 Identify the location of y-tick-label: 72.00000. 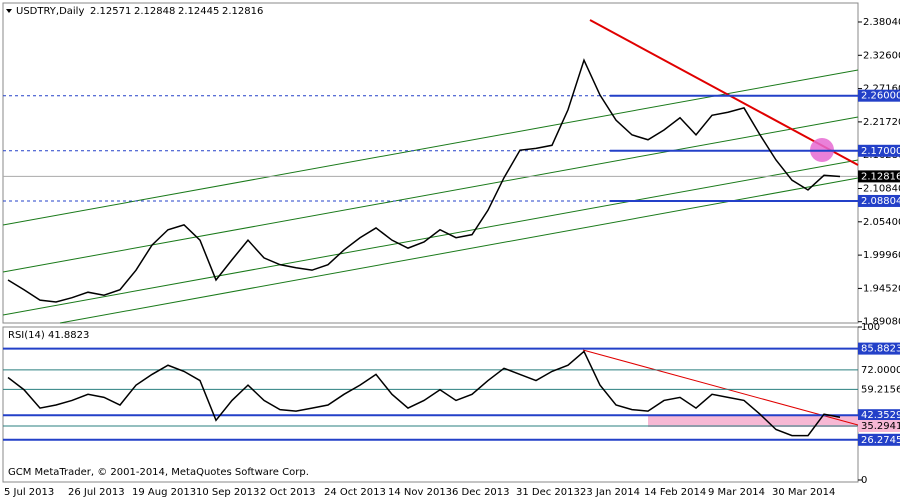
(880, 370).